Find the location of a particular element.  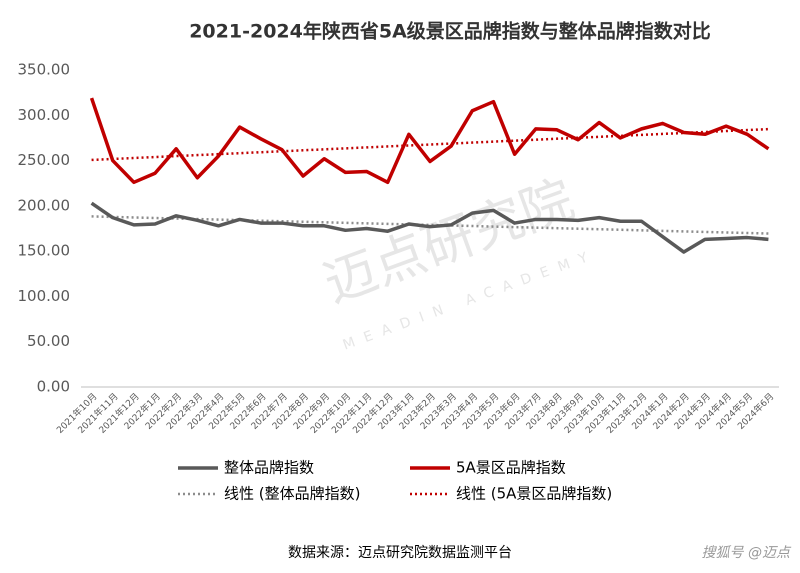

y-tick-label: 250.00 is located at coordinates (44, 160).